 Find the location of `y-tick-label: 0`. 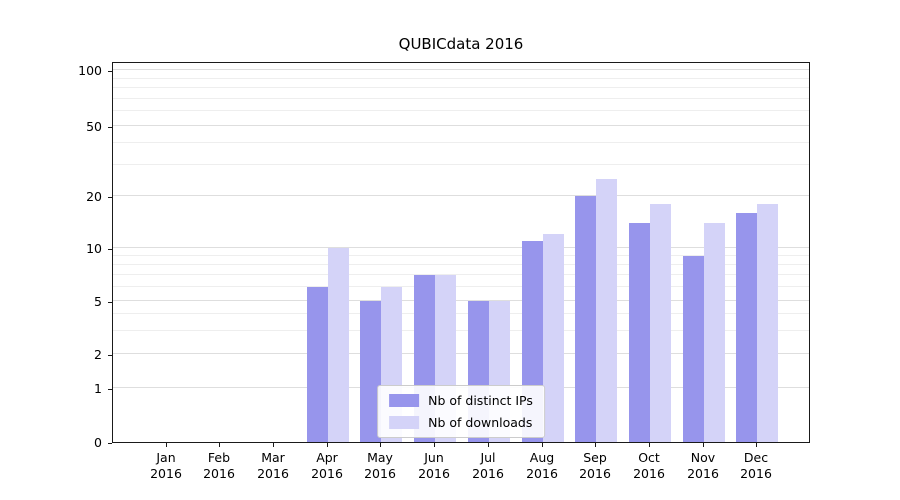

y-tick-label: 0 is located at coordinates (98, 442).